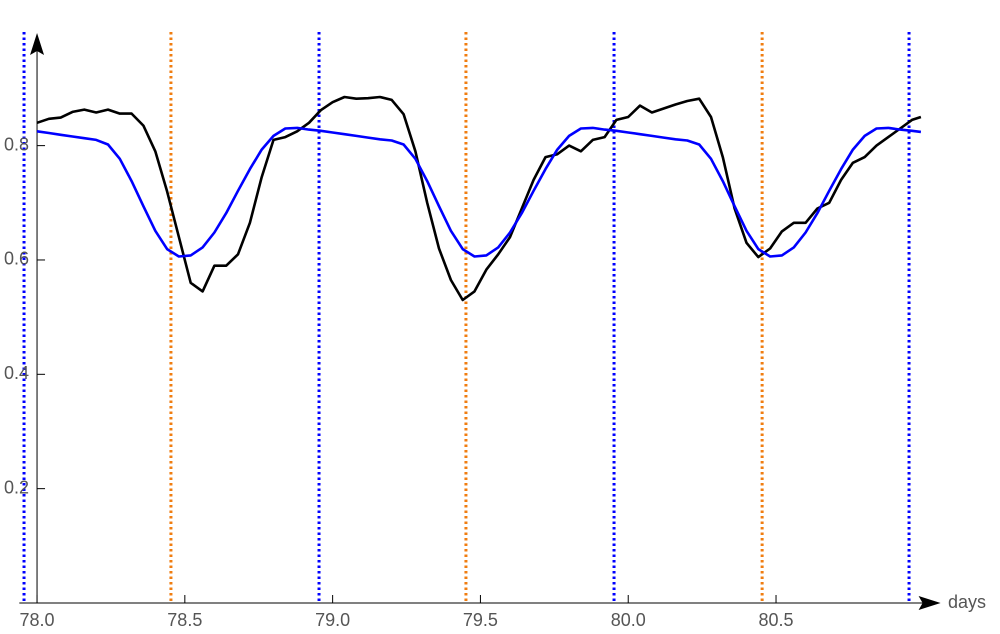 The height and width of the screenshot is (634, 1000). I want to click on y-tick-label: 0.8, so click(16, 144).